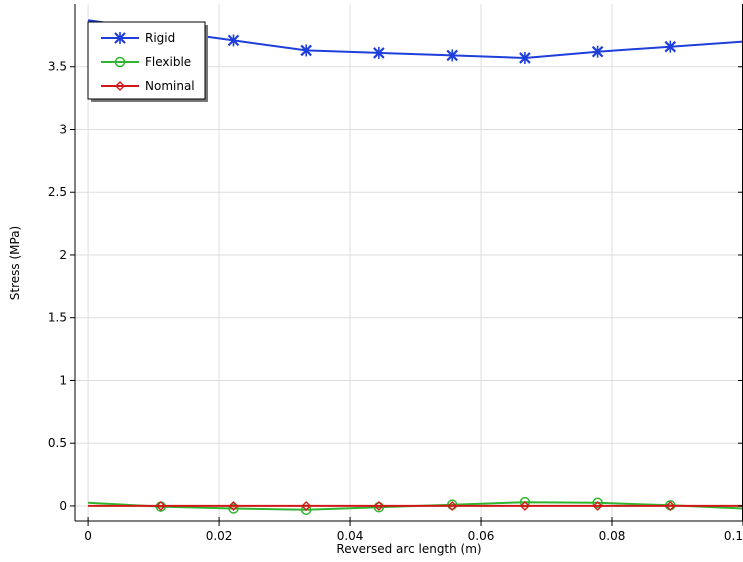 The width and height of the screenshot is (743, 562). I want to click on x-axis-ticks: 0 0.02 0.04 0.06 0.08 0.1, so click(413, 530).